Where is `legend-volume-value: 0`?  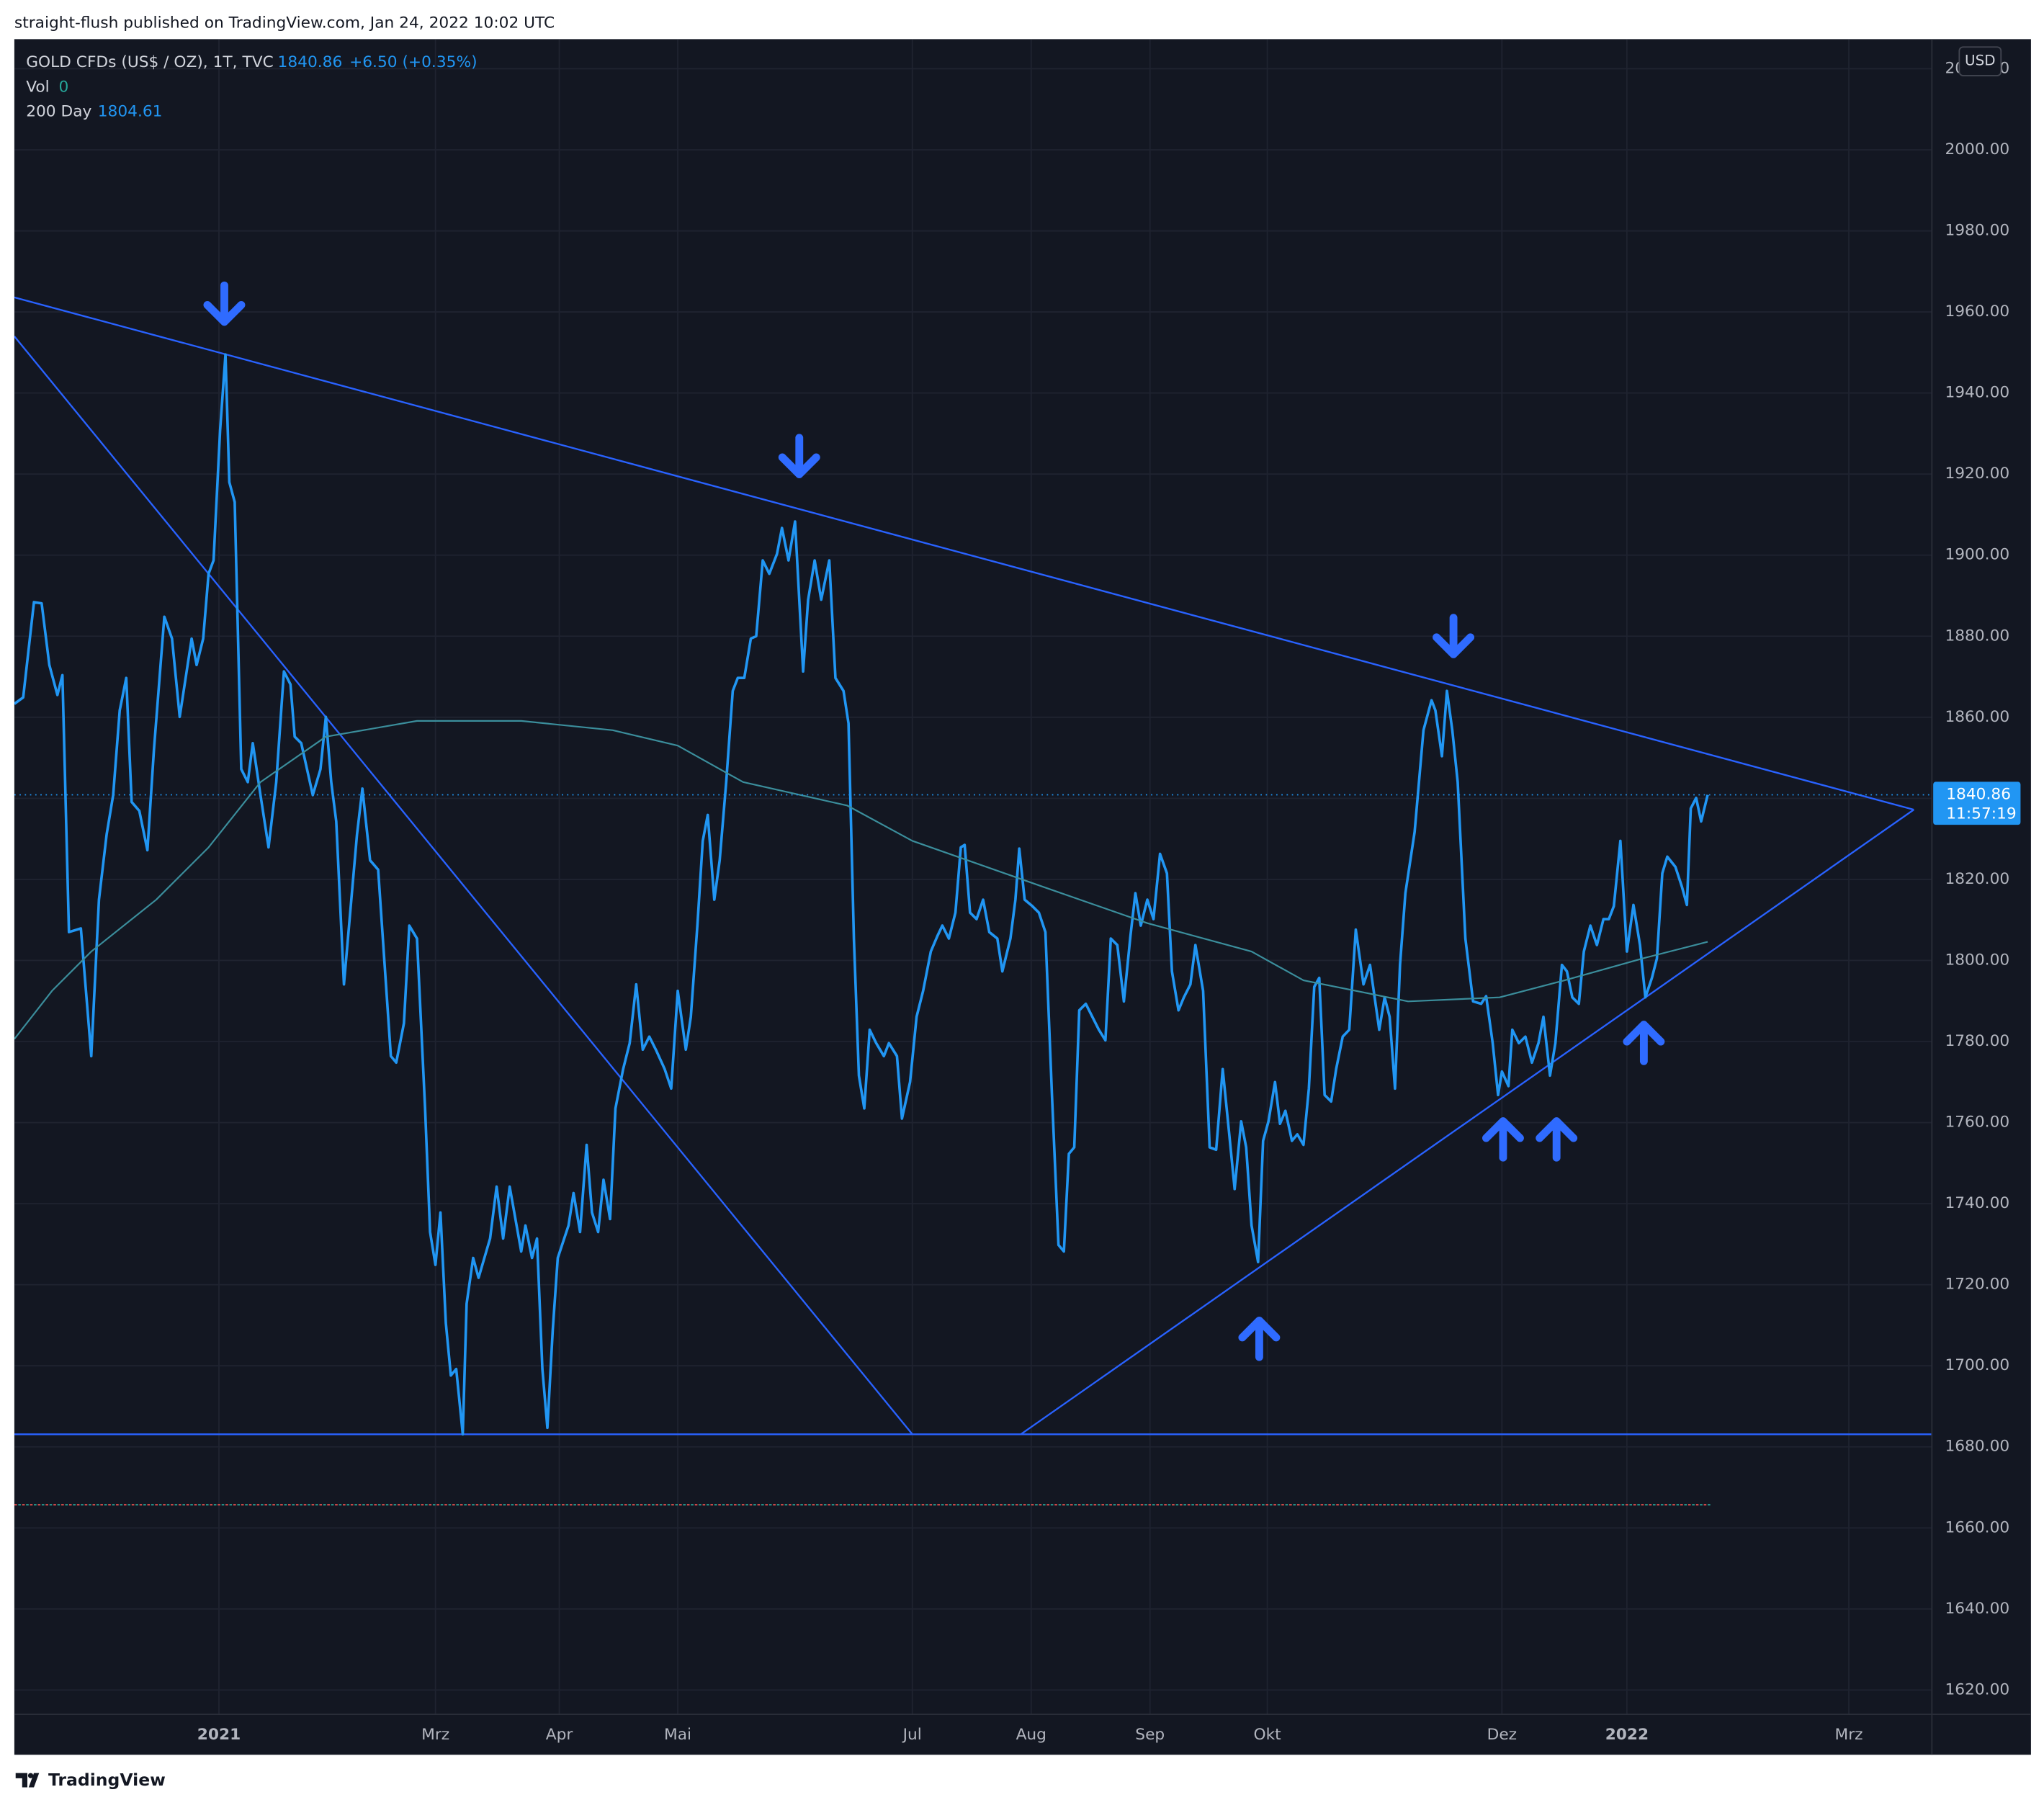 legend-volume-value: 0 is located at coordinates (63, 87).